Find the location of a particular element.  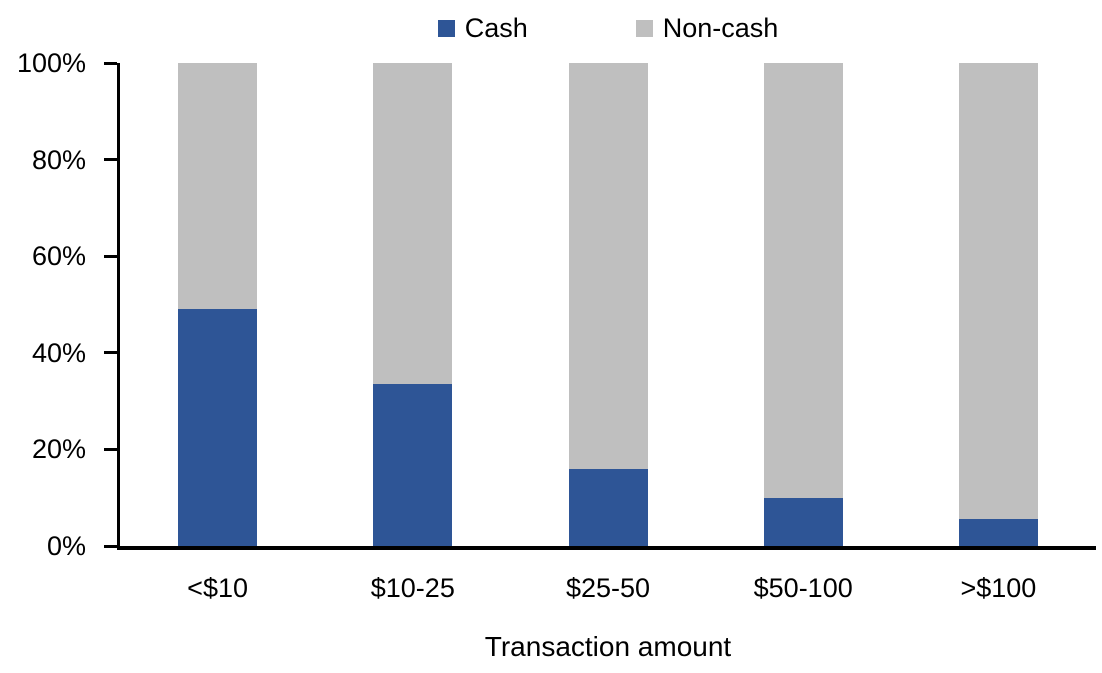

y-axis-tick-label: 60% is located at coordinates (58, 256).